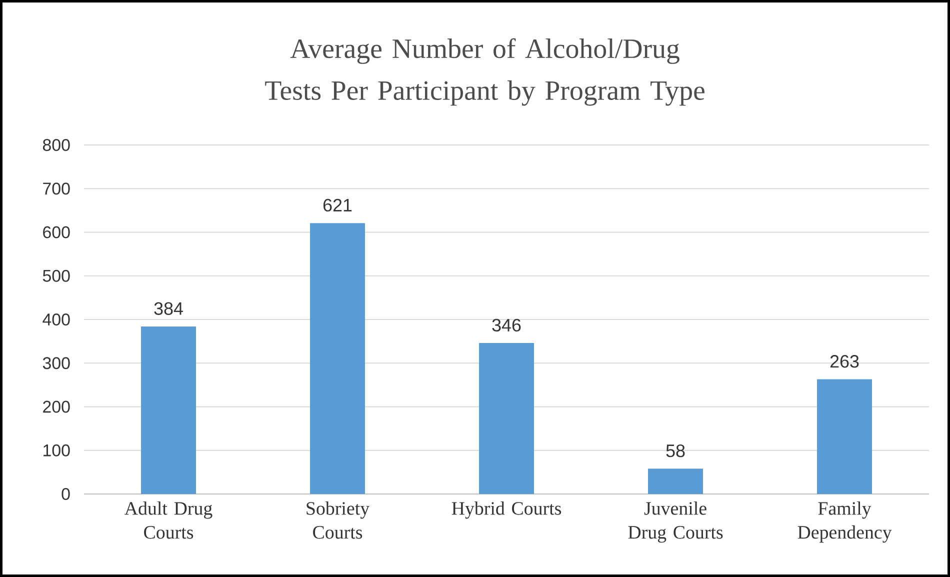 Image resolution: width=950 pixels, height=577 pixels. Describe the element at coordinates (337, 205) in the screenshot. I see `data-label: 621` at that location.